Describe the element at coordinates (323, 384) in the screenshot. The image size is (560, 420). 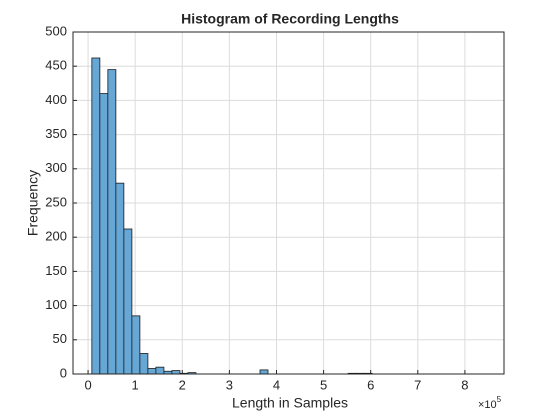
I see `x-tick-label: 5` at that location.